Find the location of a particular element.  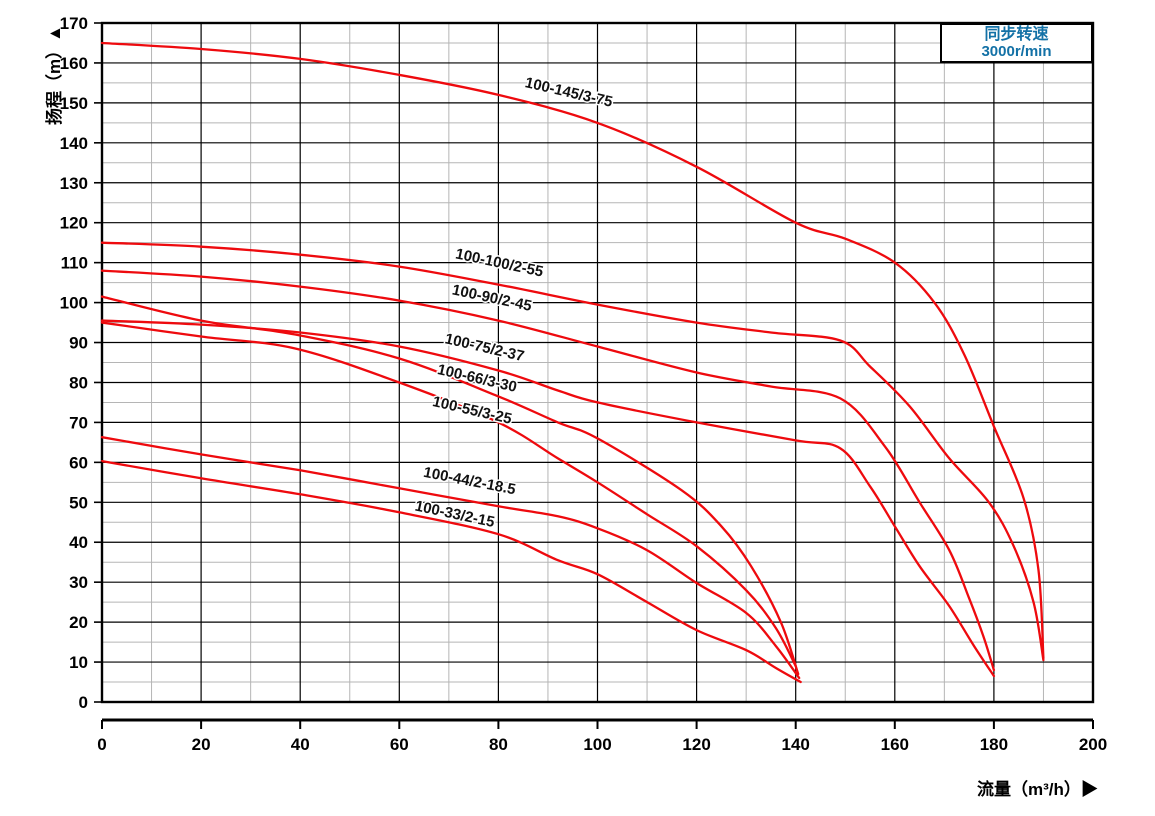

y-tick-label: 170 is located at coordinates (74, 23).